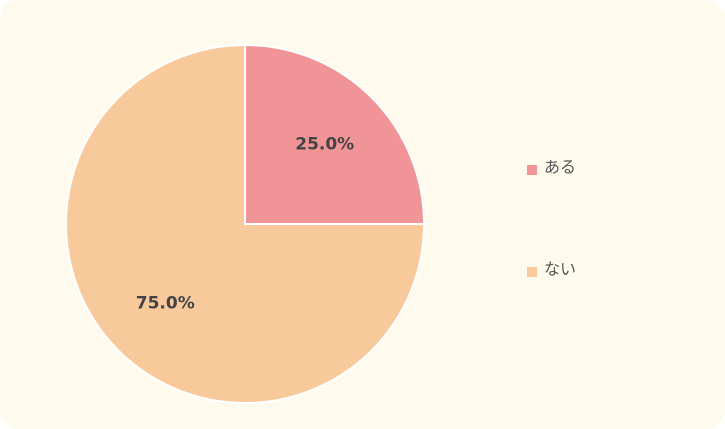 Image resolution: width=725 pixels, height=429 pixels. I want to click on slice-label: 75.0%, so click(165, 304).